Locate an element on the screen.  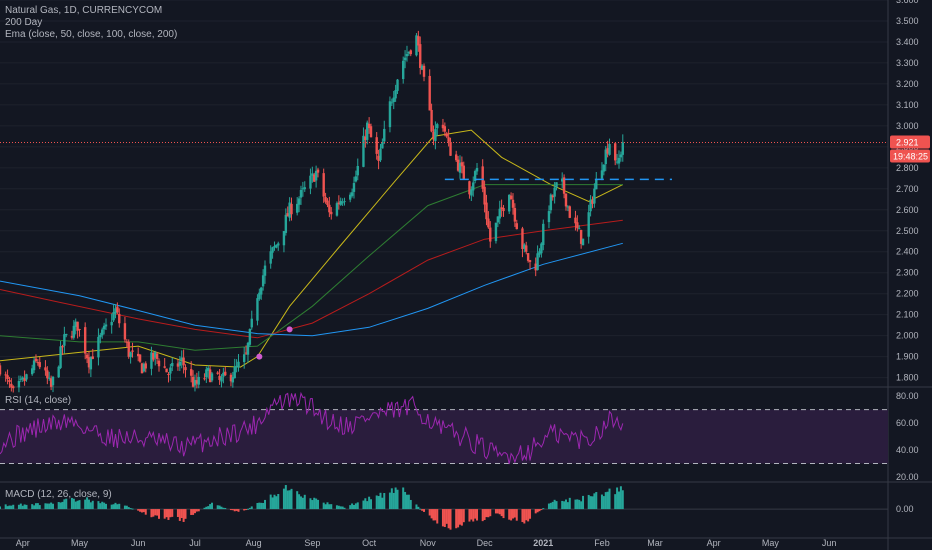
macd-label: MACD (12, 26, close, 9) is located at coordinates (58, 494).